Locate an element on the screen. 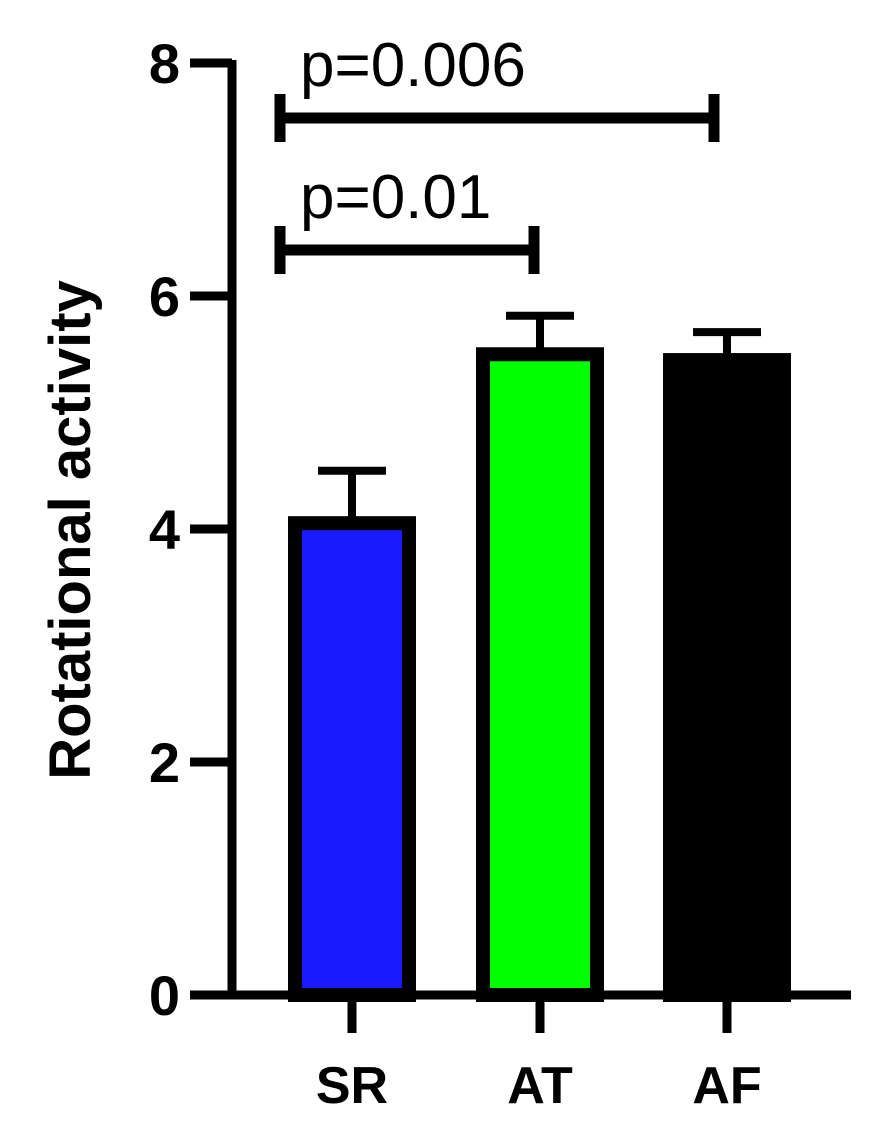  y-tick-label: 8 is located at coordinates (164, 63).